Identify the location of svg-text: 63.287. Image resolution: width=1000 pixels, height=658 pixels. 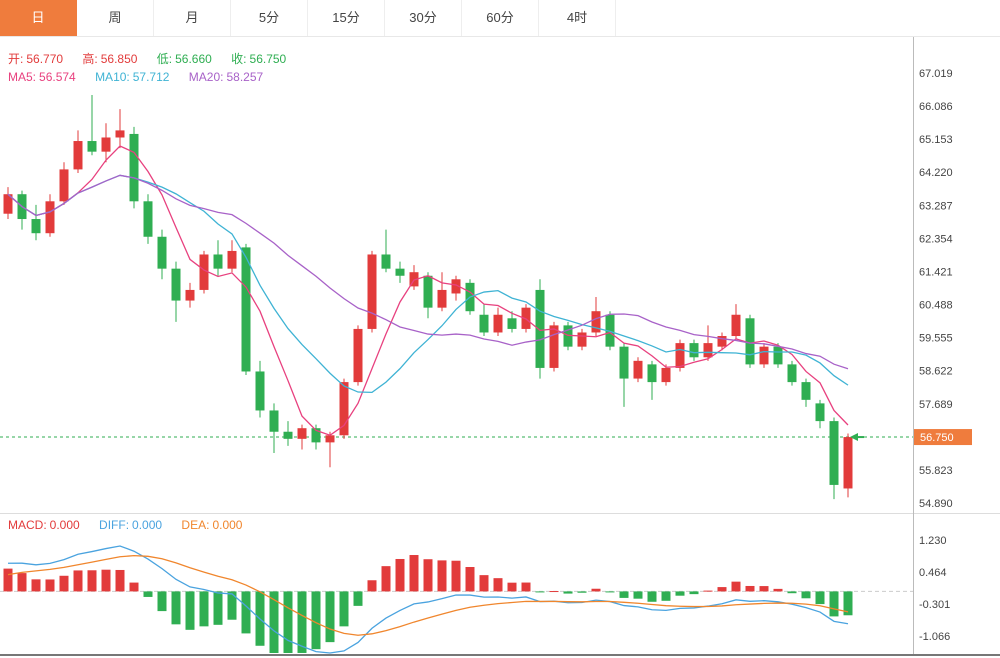
(936, 206).